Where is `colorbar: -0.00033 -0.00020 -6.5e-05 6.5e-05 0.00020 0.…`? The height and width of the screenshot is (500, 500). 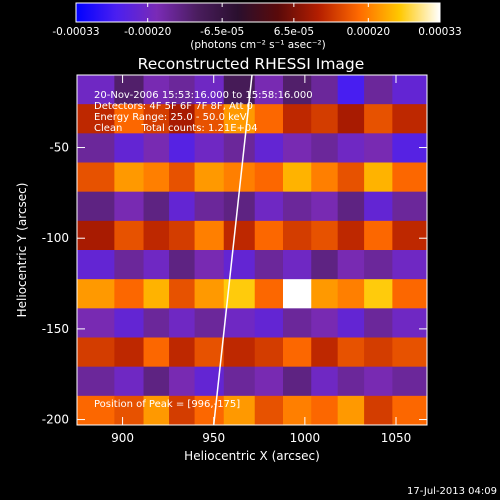
colorbar: -0.00033 -0.00020 -6.5e-05 6.5e-05 0.00020 0.… is located at coordinates (257, 26).